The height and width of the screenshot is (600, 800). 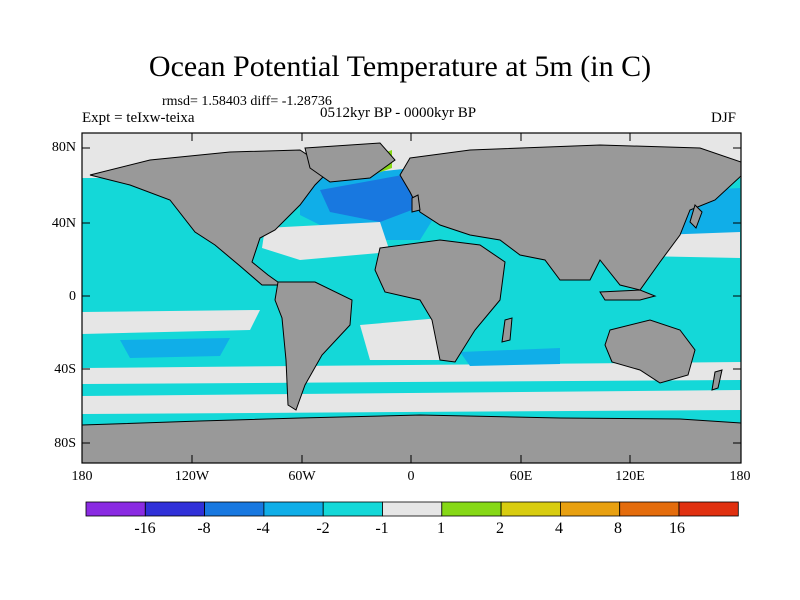 What do you see at coordinates (650, 351) in the screenshot?
I see `australia` at bounding box center [650, 351].